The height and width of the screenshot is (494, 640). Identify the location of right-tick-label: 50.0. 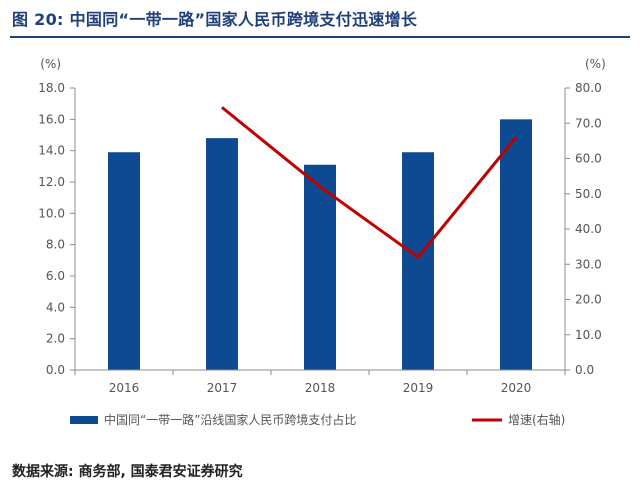
(588, 194).